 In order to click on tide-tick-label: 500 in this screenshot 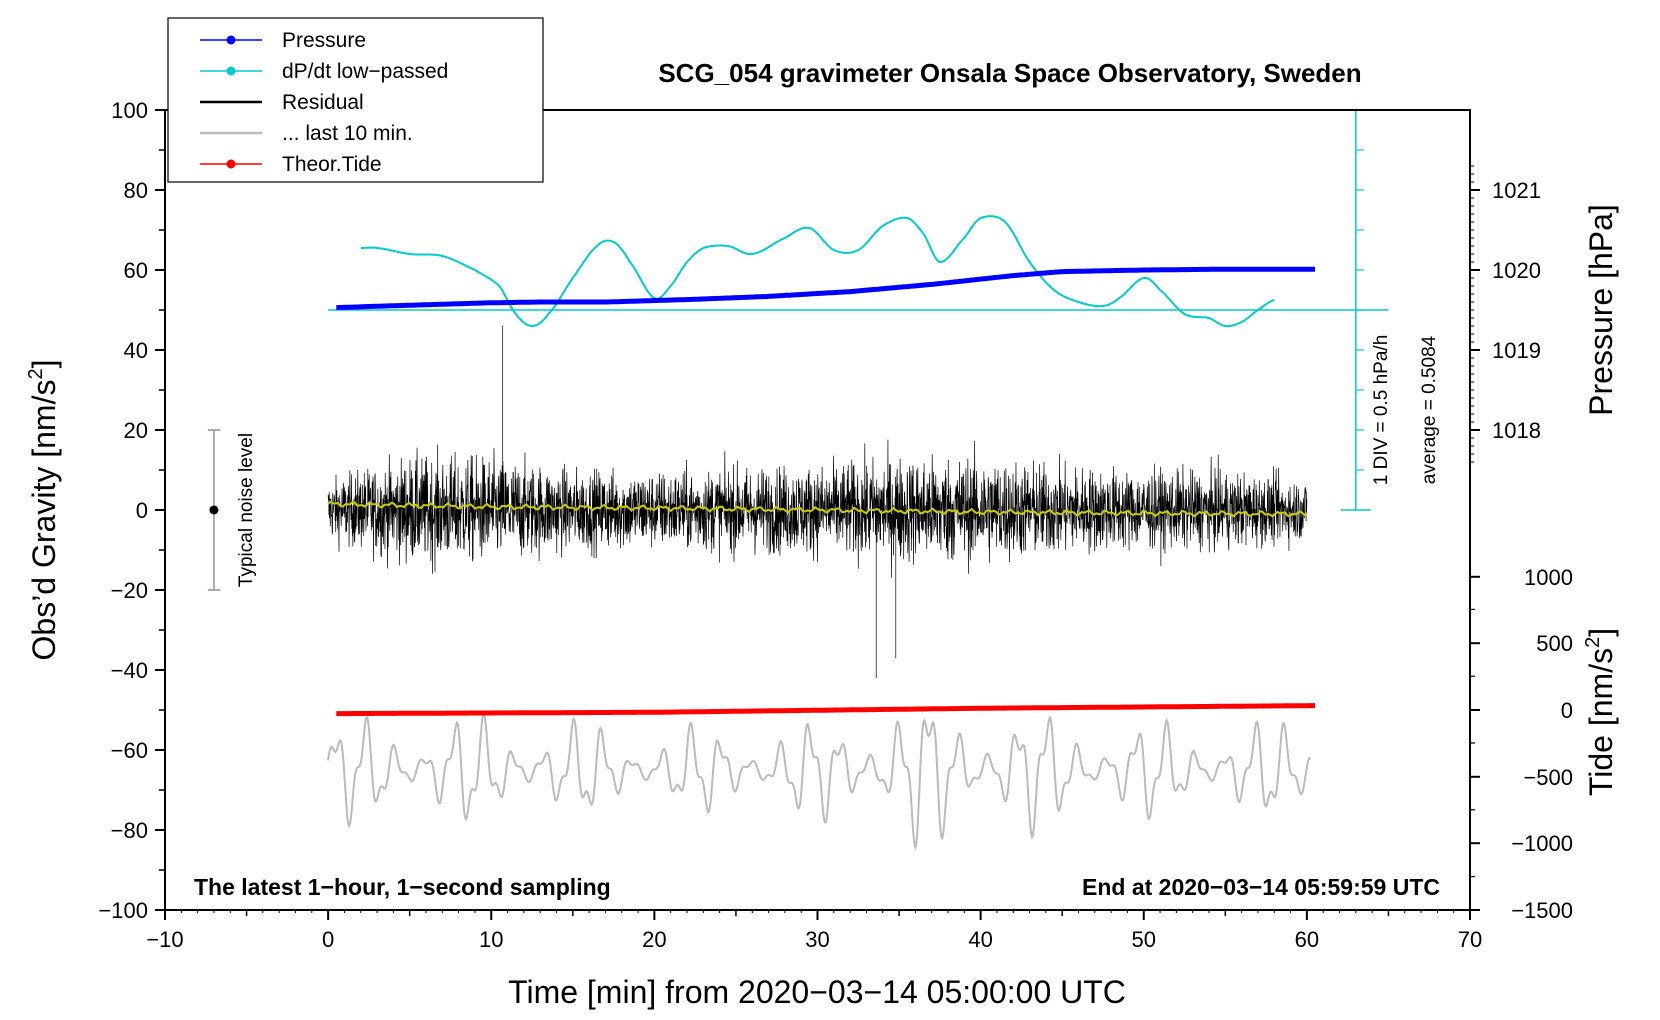, I will do `click(1554, 643)`.